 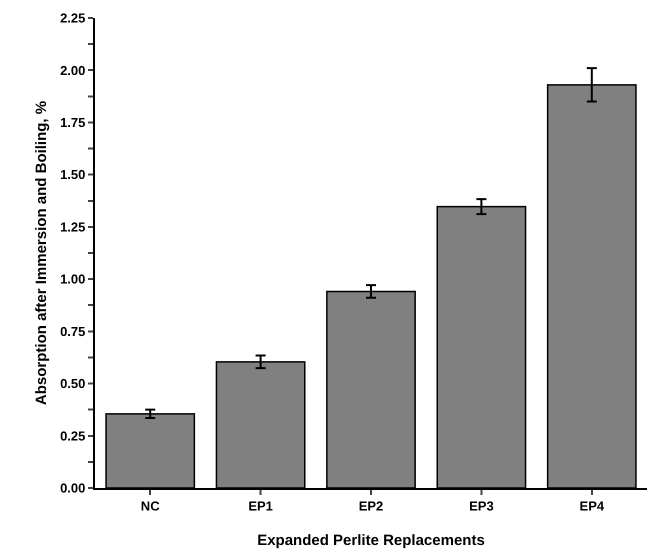 I want to click on x-tick-label: EP3, so click(x=481, y=506).